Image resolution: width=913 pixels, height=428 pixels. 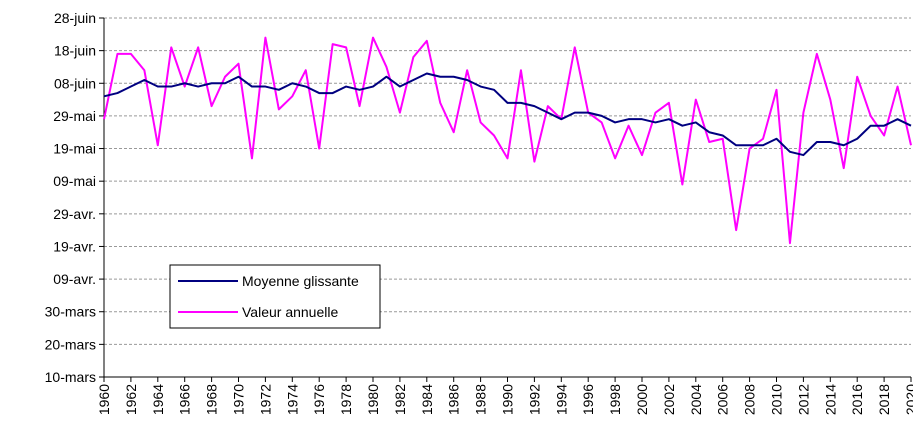 I want to click on legend-label: Valeur annuelle, so click(x=290, y=312).